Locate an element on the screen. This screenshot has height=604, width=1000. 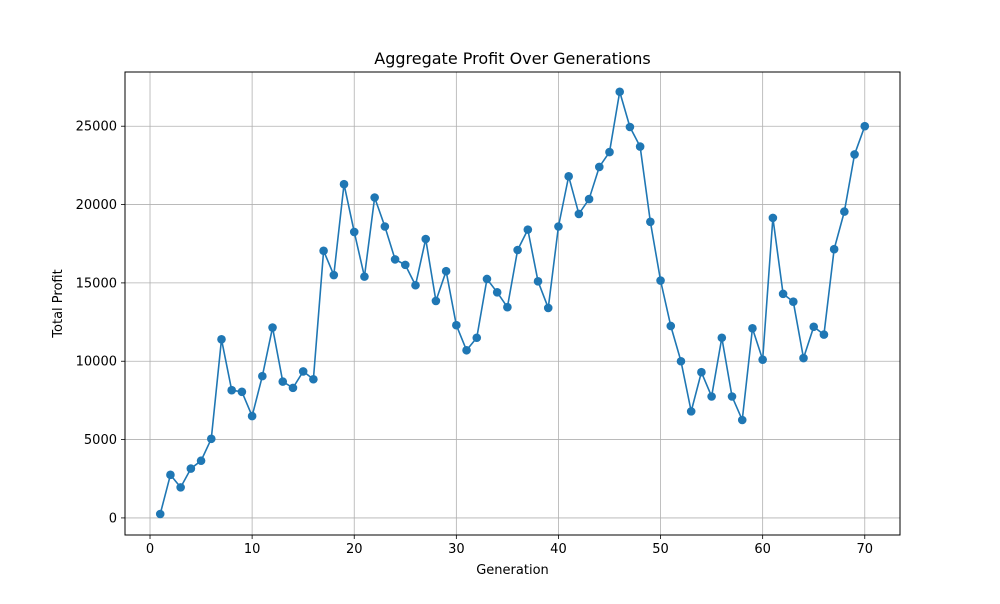
y-tick-label: 15000 is located at coordinates (96, 283).